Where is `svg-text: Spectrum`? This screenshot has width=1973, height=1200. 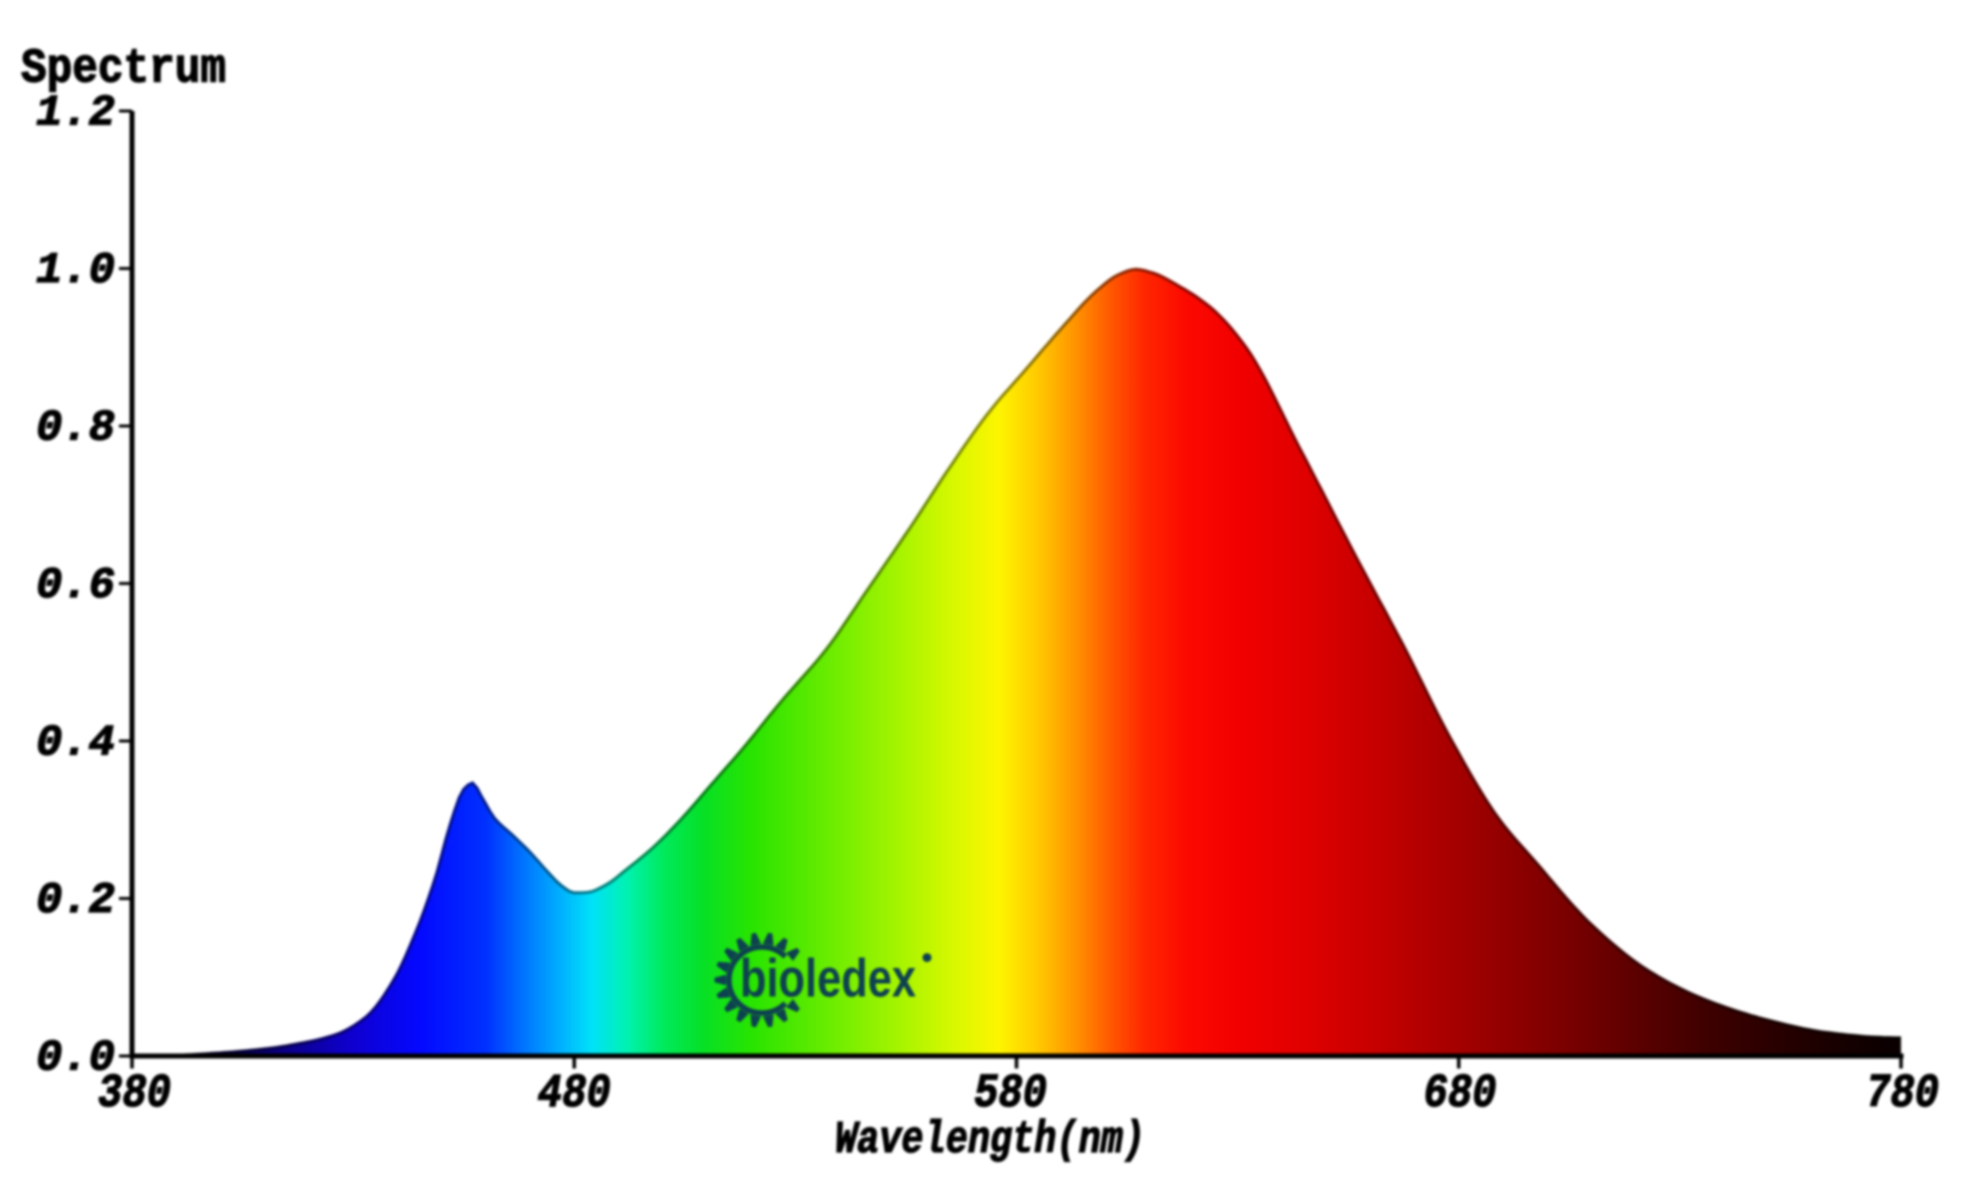 svg-text: Spectrum is located at coordinates (123, 70).